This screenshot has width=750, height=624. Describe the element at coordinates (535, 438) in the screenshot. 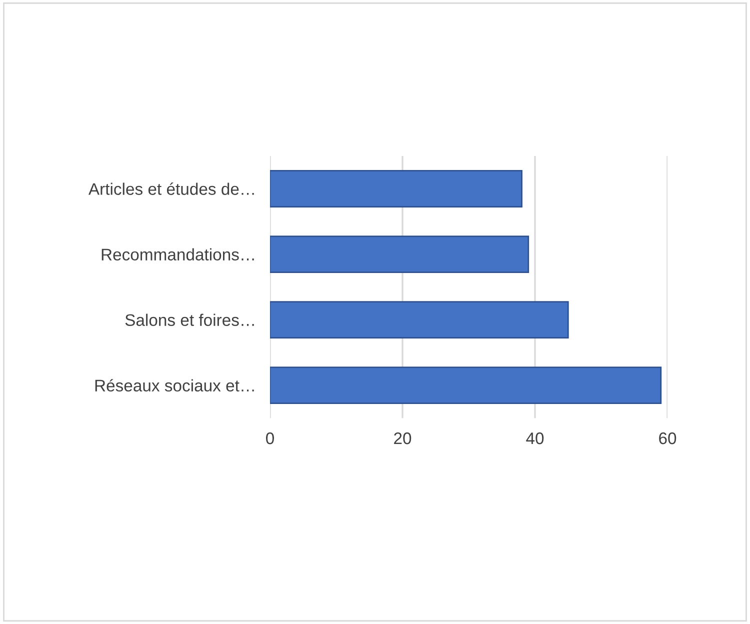

I see `x-tick-label: 40` at that location.